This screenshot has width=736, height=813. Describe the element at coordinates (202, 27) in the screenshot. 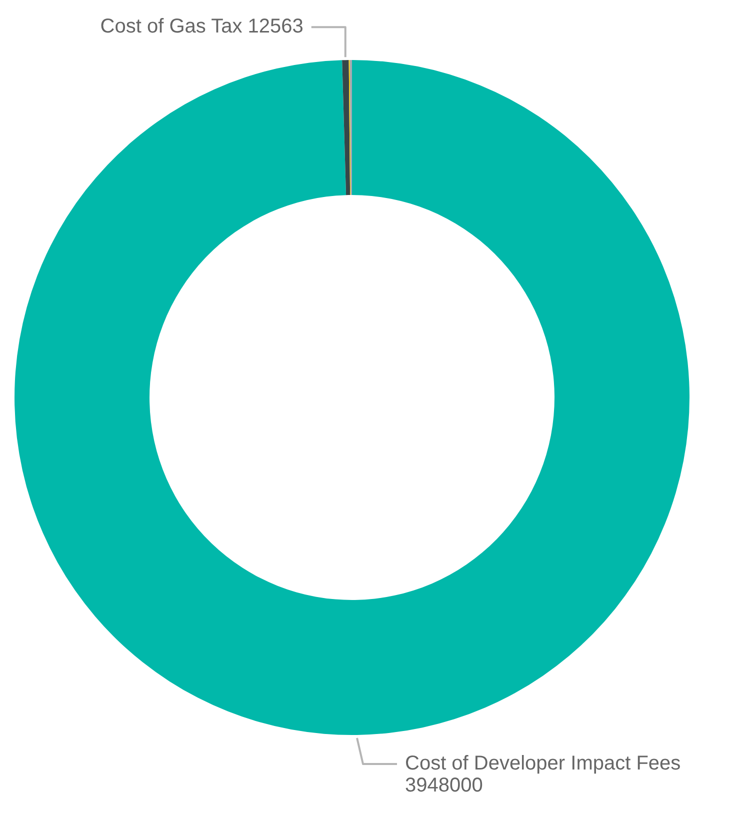

I see `slice-label: Cost of Gas Tax 12563` at that location.